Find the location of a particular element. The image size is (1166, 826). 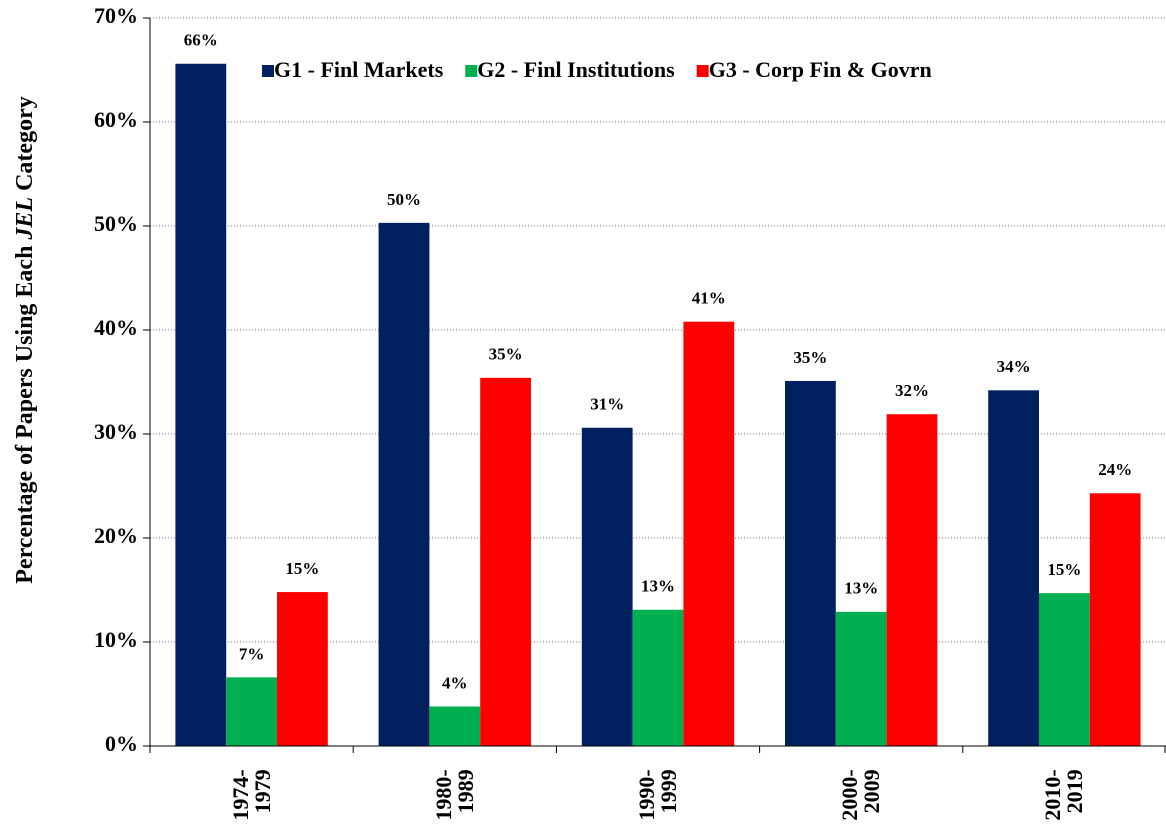

x-tick-label: 1974- 1979 is located at coordinates (251, 795).